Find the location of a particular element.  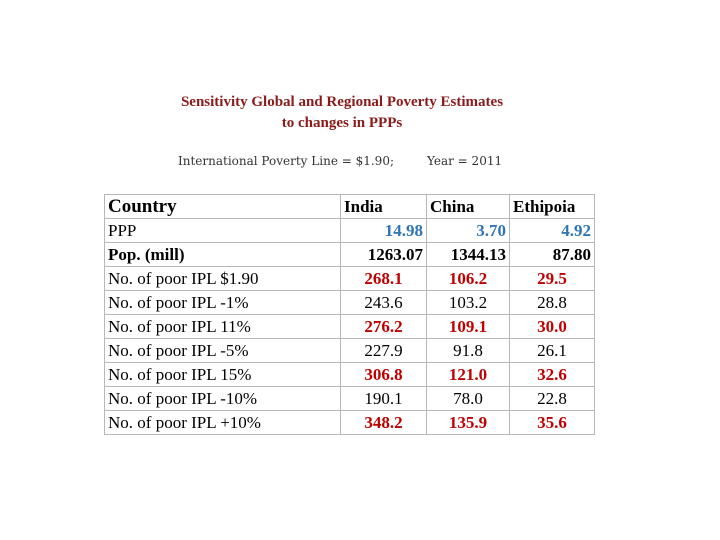

table-row: No. of poor IPL $1.90 268.1 106.2 29.5 is located at coordinates (349, 278).